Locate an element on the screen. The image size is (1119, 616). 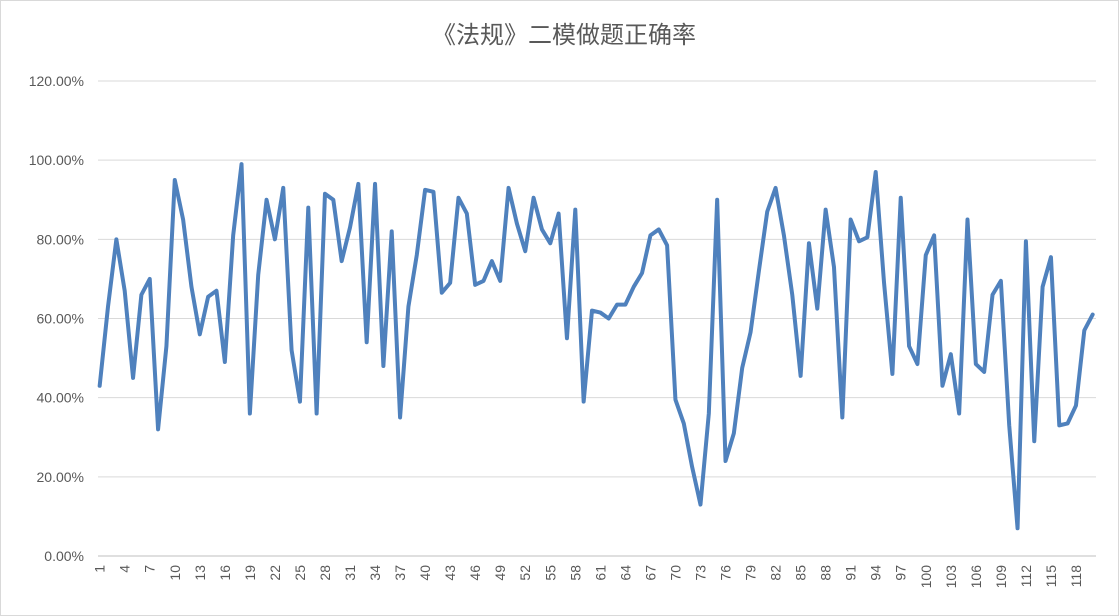
x-tick-label: 28 is located at coordinates (325, 573).